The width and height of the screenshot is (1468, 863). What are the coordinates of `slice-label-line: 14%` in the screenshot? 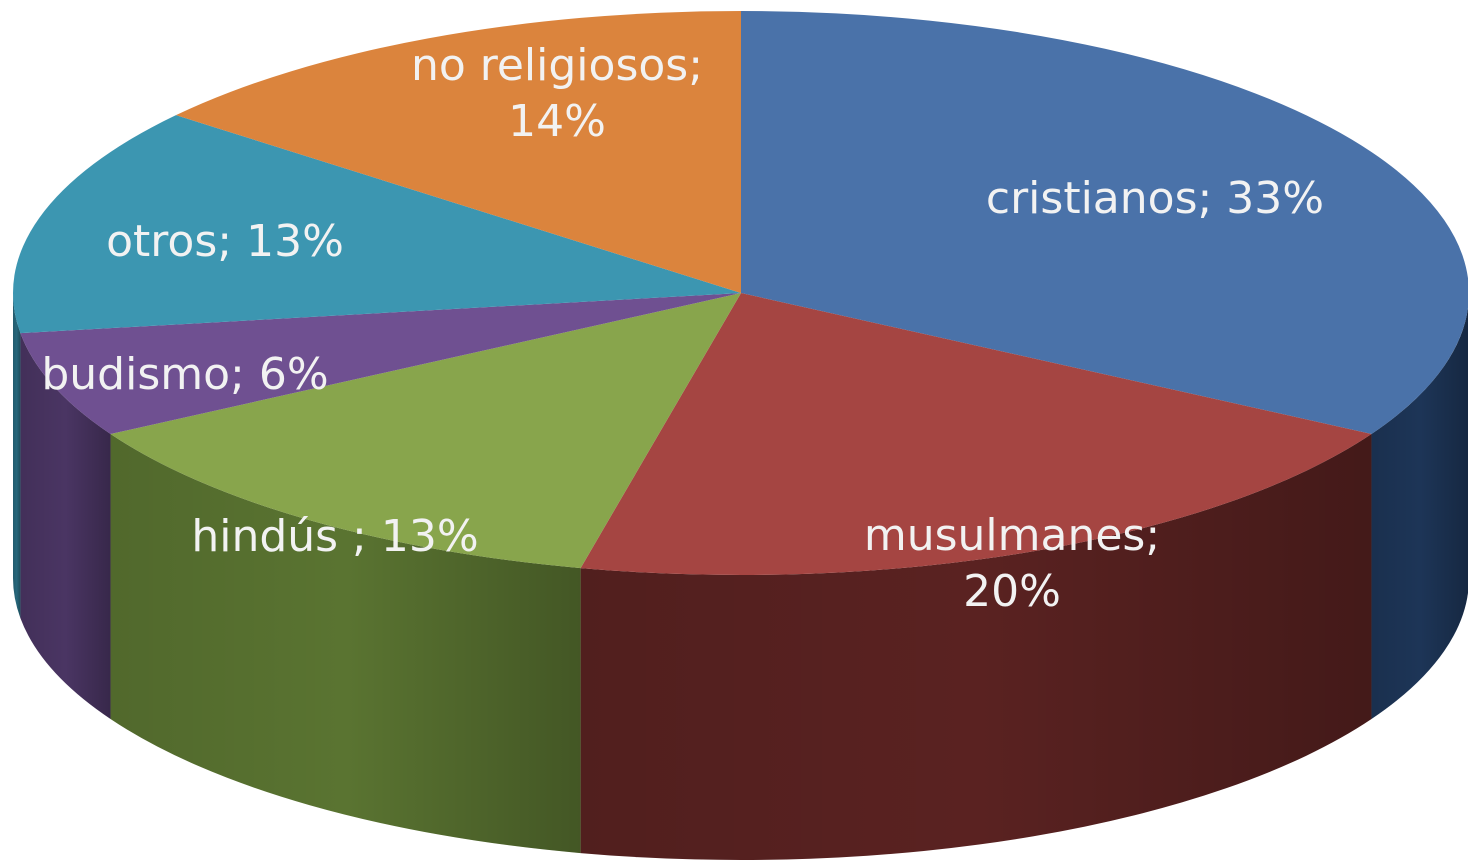 It's located at (557, 121).